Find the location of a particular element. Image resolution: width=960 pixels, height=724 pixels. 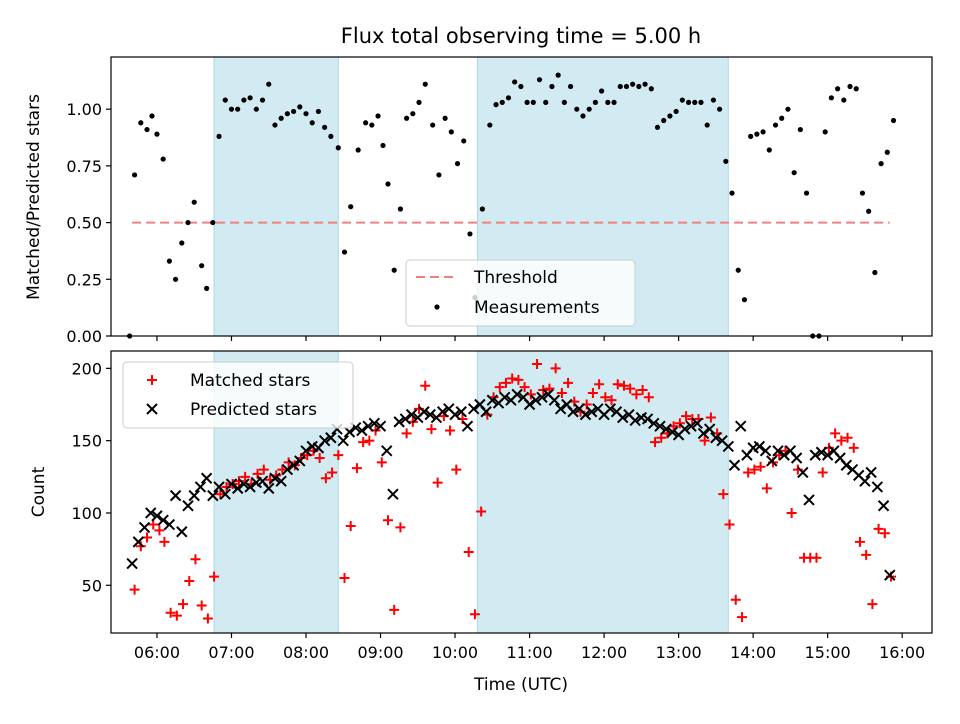

legend-measurements-label: Measurements is located at coordinates (537, 308).